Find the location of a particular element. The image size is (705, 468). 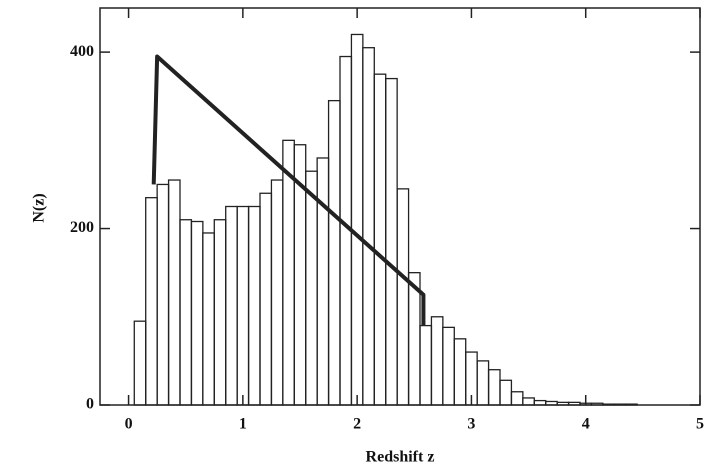

y-tick-label: 200 is located at coordinates (82, 227).